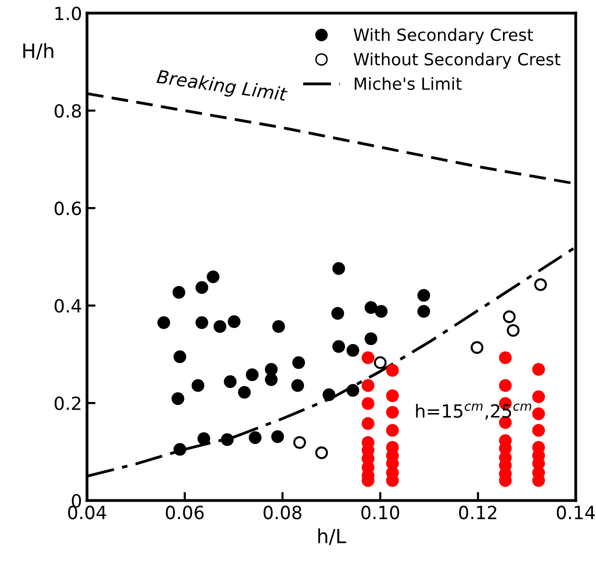 The image size is (596, 572). What do you see at coordinates (457, 60) in the screenshot?
I see `legend-label: Without Secondary Crest` at bounding box center [457, 60].